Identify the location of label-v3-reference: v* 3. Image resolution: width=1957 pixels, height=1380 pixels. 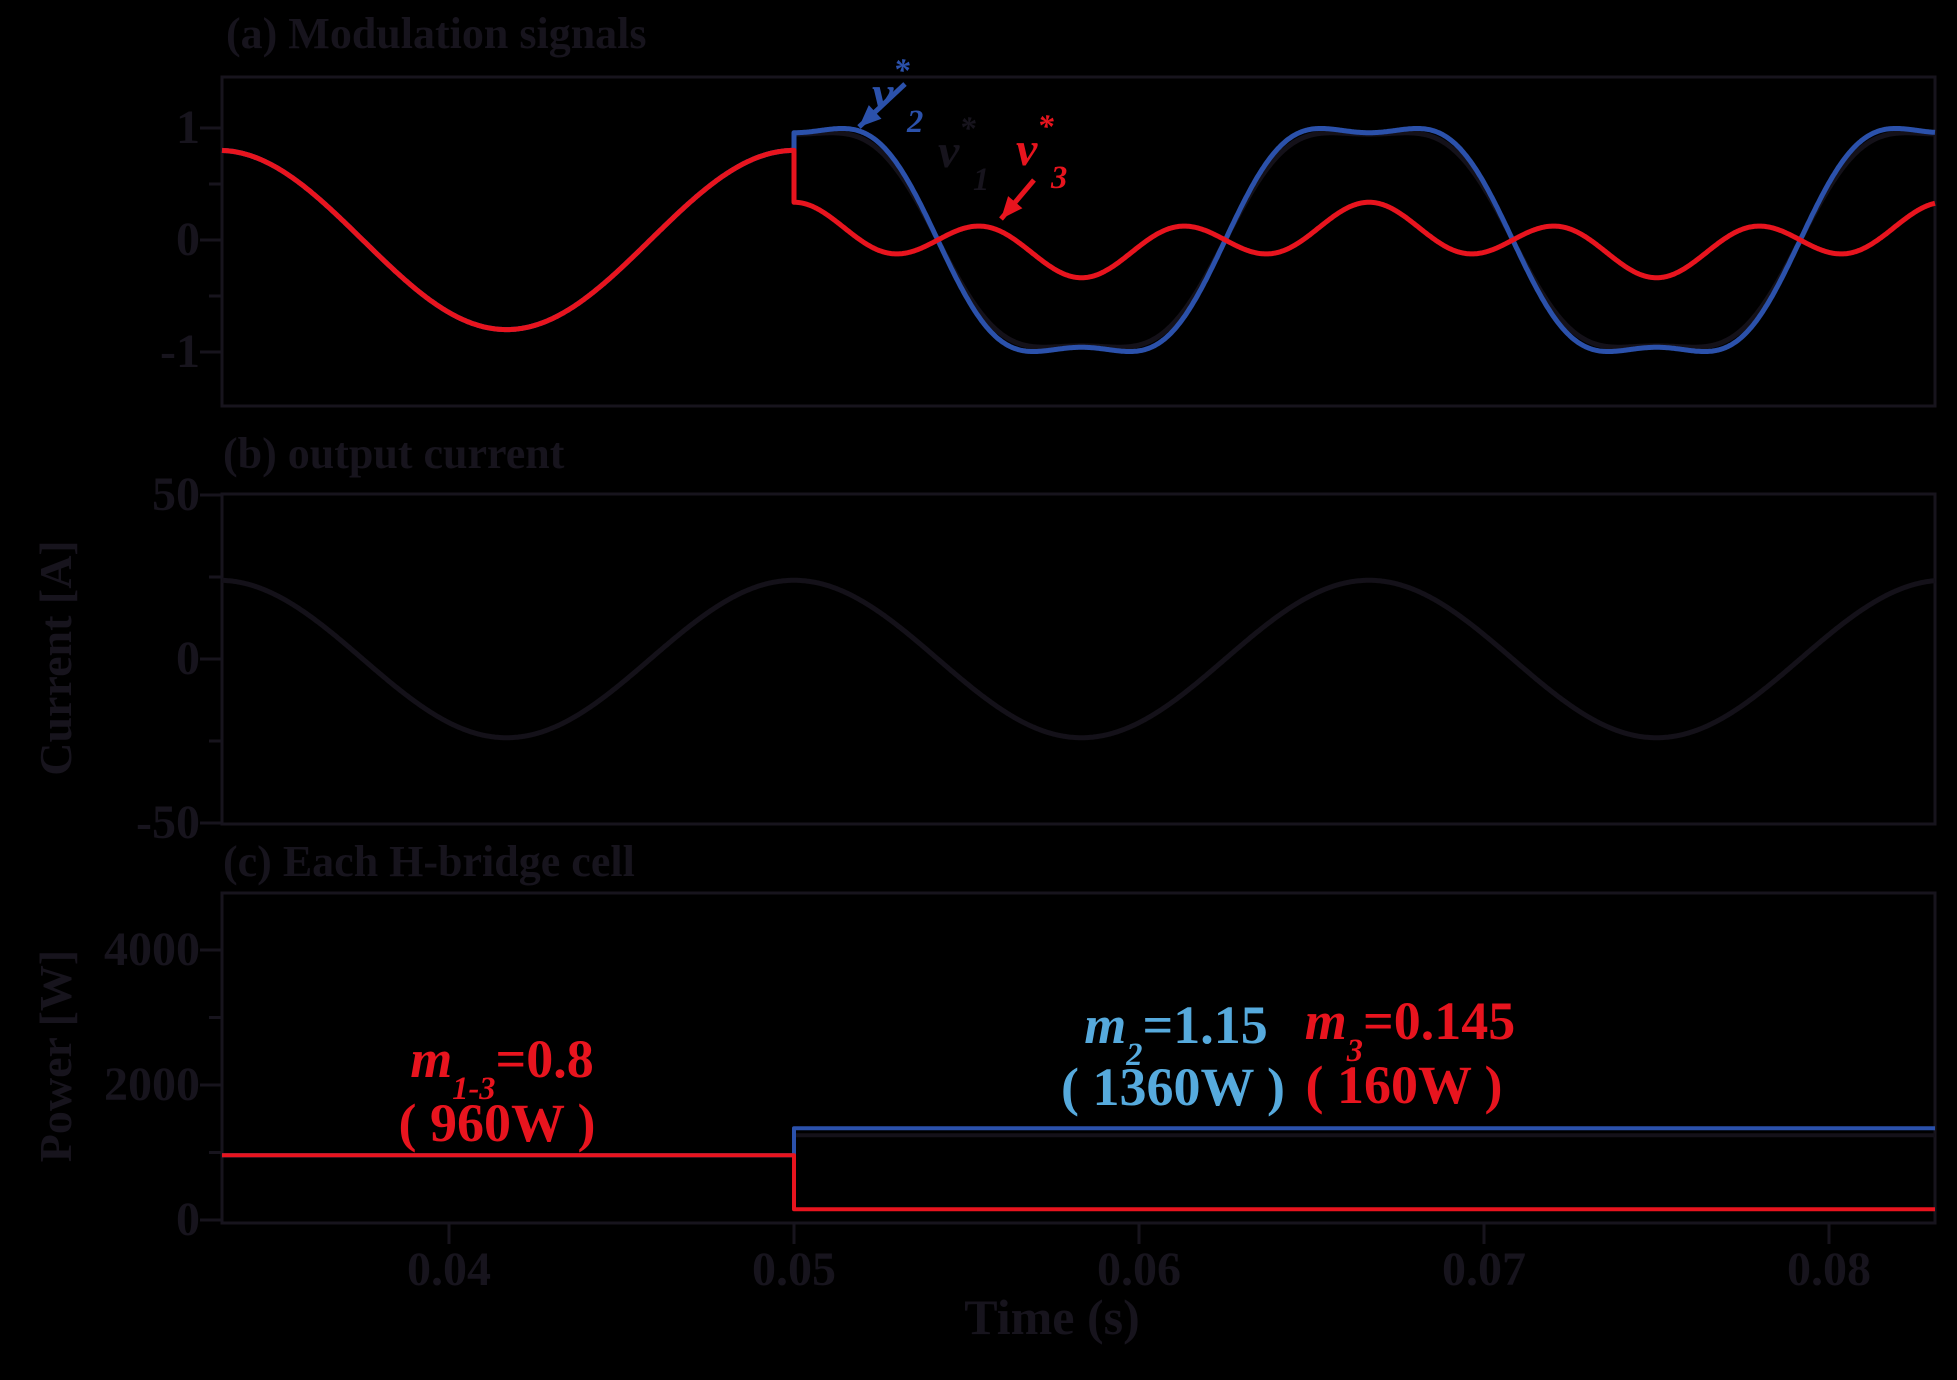
(1041, 152).